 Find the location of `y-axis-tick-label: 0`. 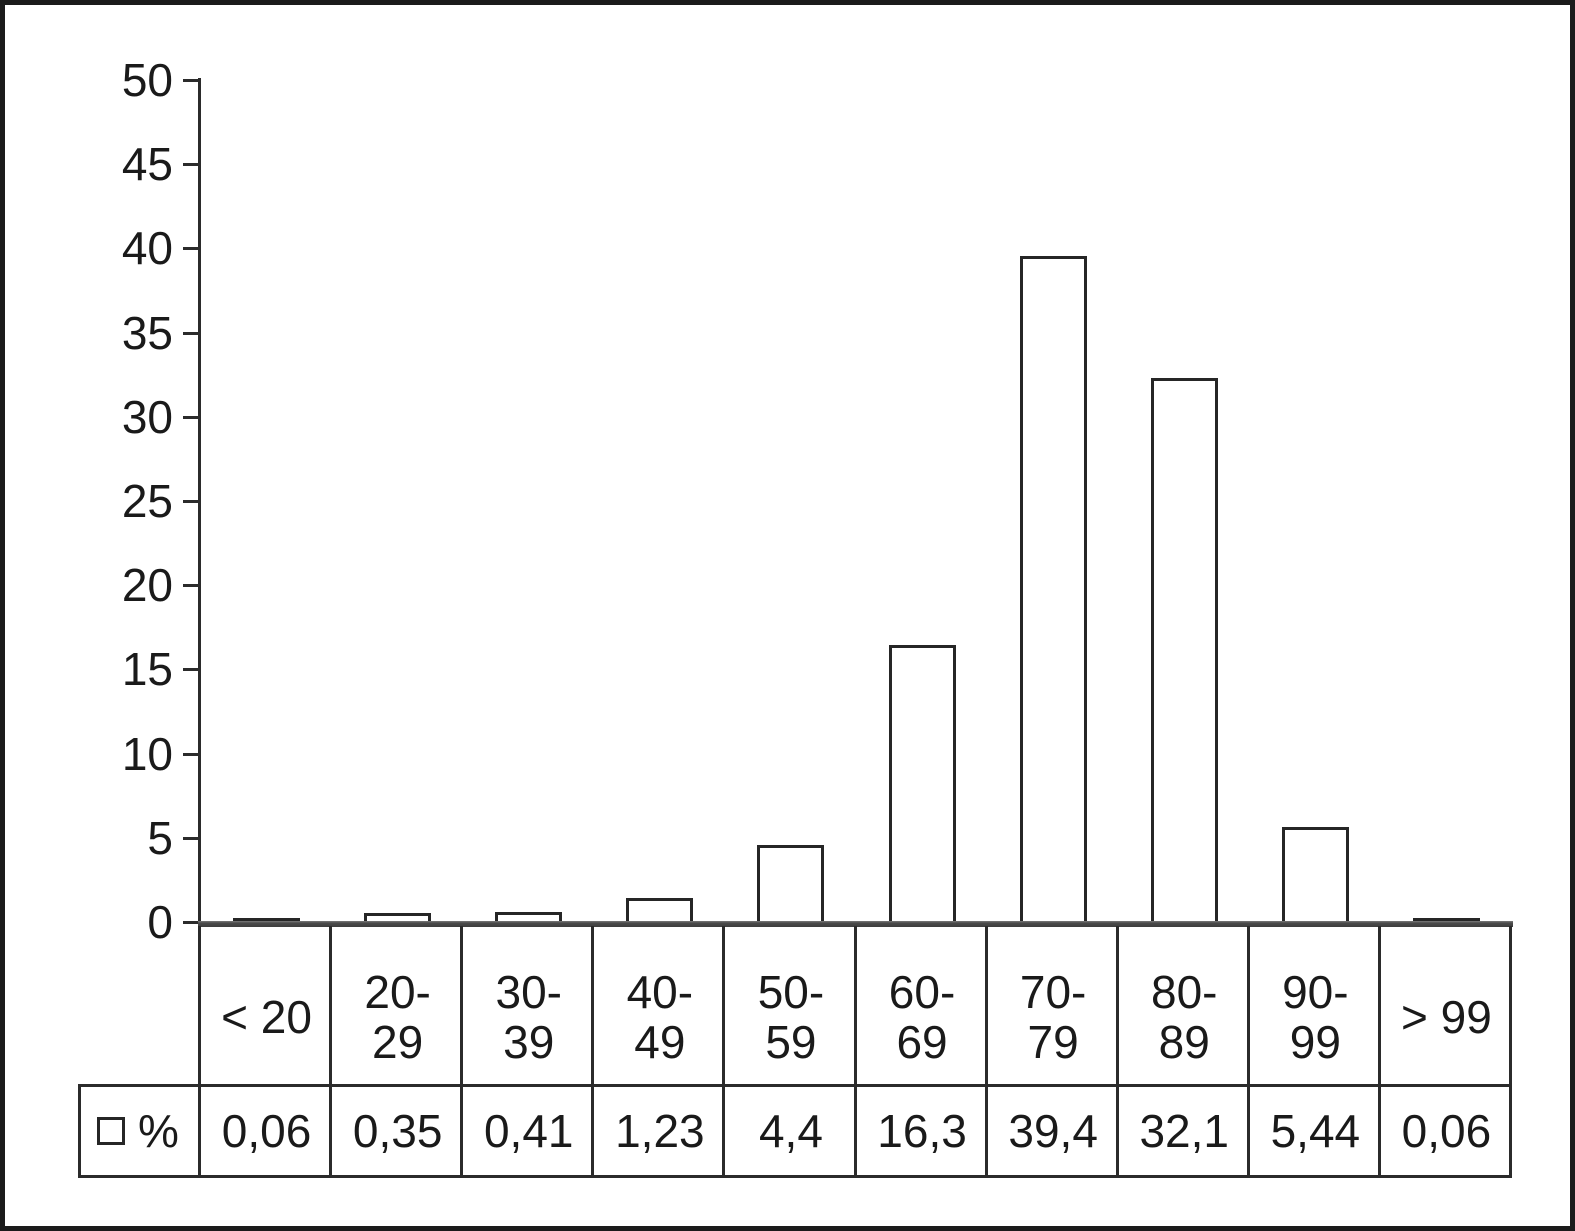

y-axis-tick-label: 0 is located at coordinates (160, 922).